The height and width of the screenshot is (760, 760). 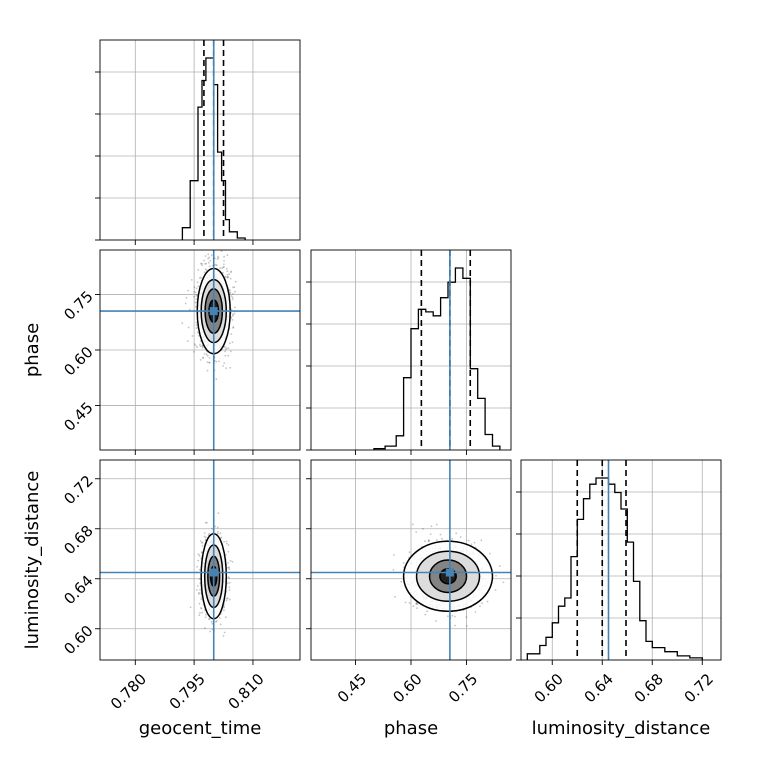 I want to click on panel-content, so click(x=200, y=560).